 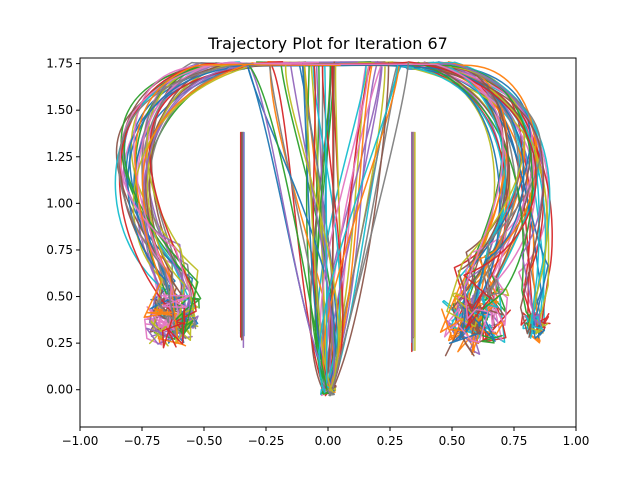 What do you see at coordinates (327, 43) in the screenshot?
I see `chart-title: Trajectory Plot for Iteration 67` at bounding box center [327, 43].